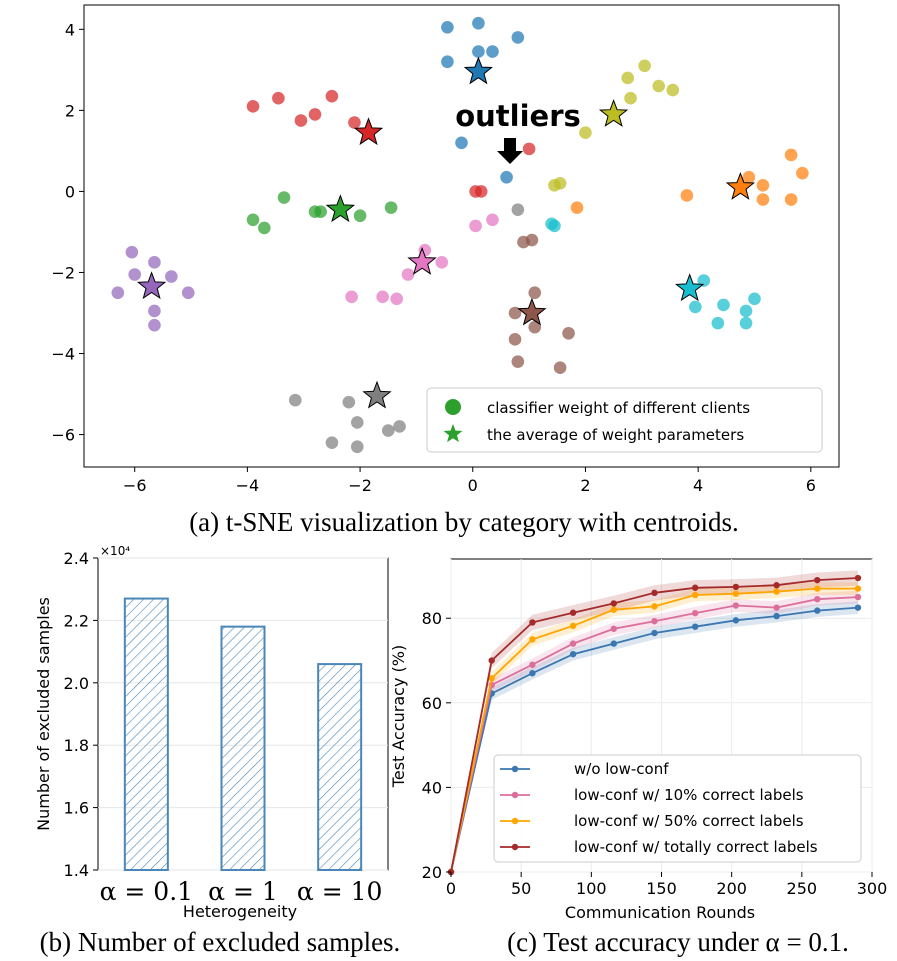 This screenshot has width=897, height=961. I want to click on caption-b: (b) Number of excluded samples., so click(220, 942).